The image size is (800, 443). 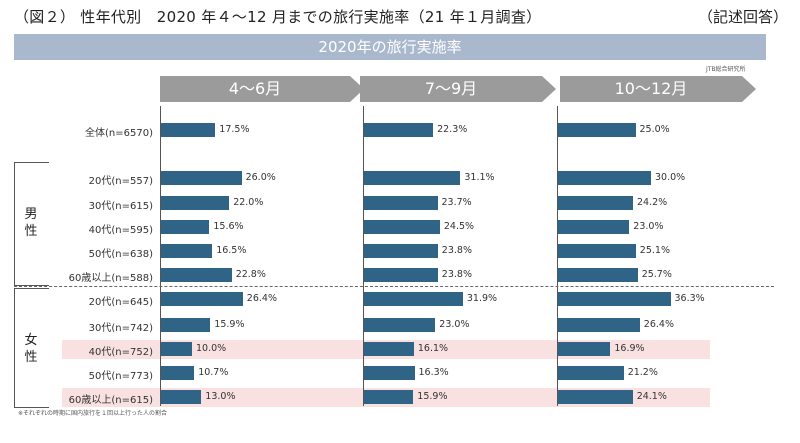 What do you see at coordinates (642, 372) in the screenshot?
I see `data-label: 21.2%` at bounding box center [642, 372].